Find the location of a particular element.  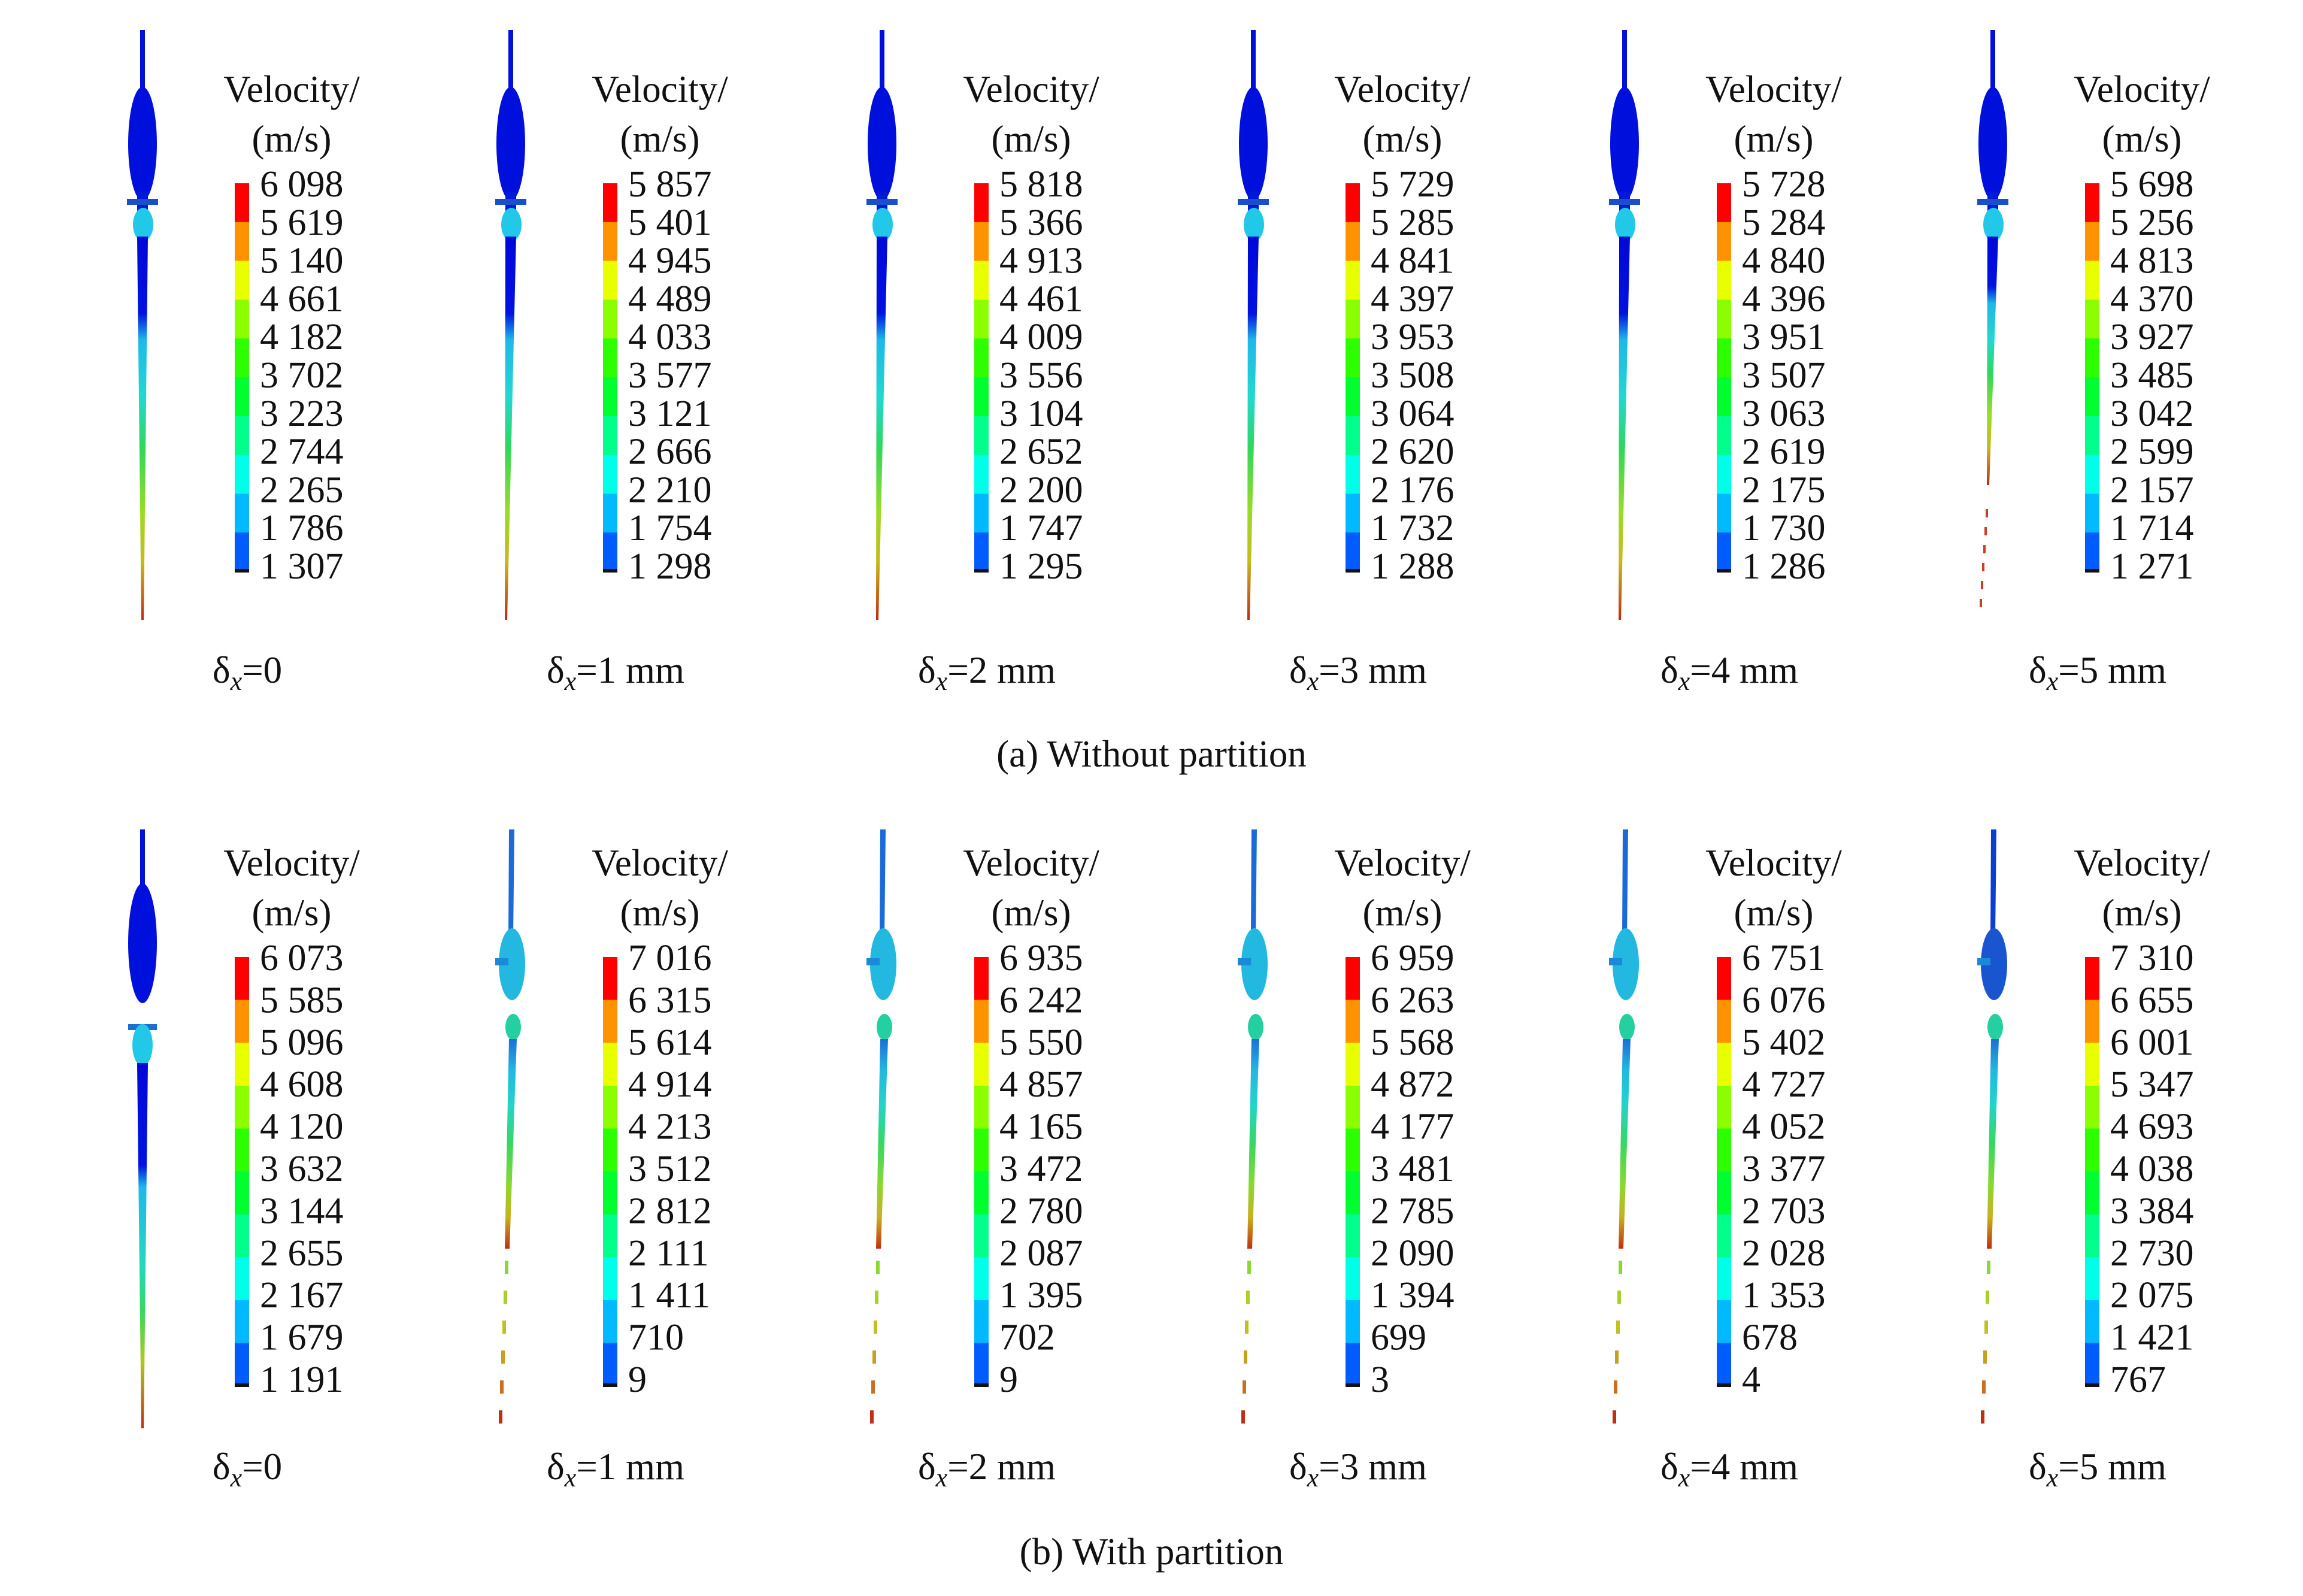

colorbar-tick-label: 5 614 is located at coordinates (670, 1042).